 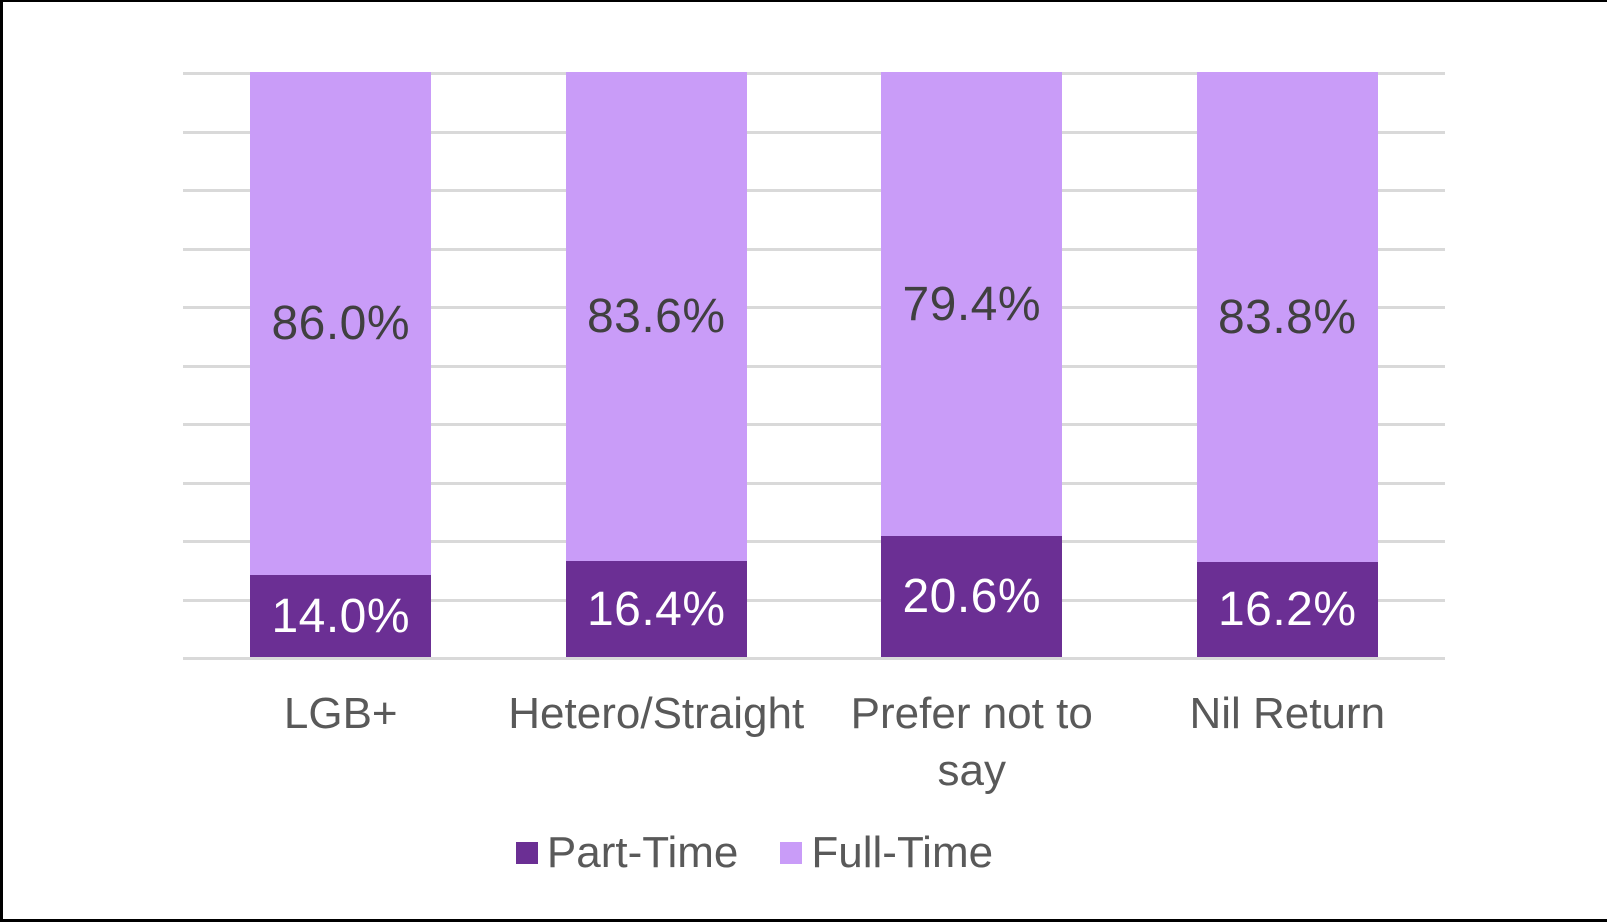 I want to click on bar-segment-part-time: 14.0%, so click(x=341, y=616).